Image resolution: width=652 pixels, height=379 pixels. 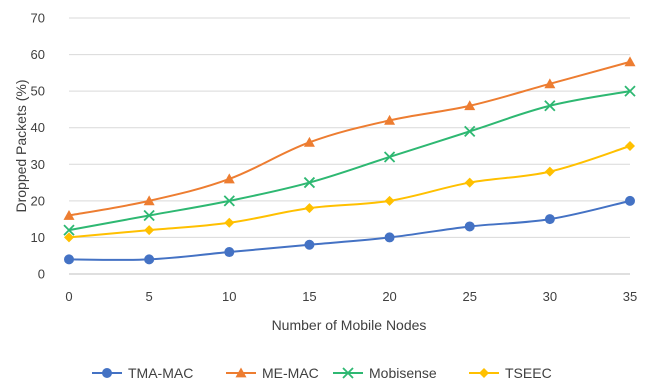 What do you see at coordinates (290, 372) in the screenshot?
I see `legend-label-me-mac: ME-MAC` at bounding box center [290, 372].